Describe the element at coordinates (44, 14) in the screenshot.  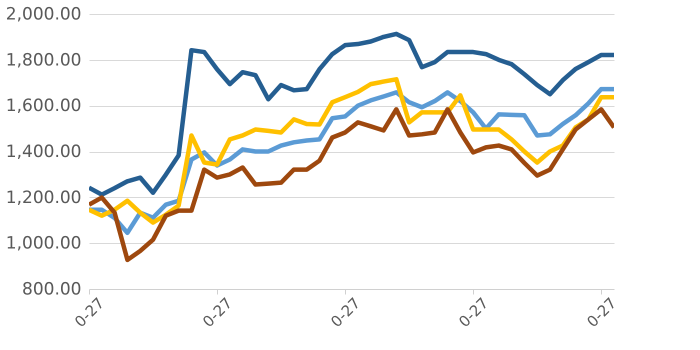
I see `y-tick-label: 2,000.00` at that location.